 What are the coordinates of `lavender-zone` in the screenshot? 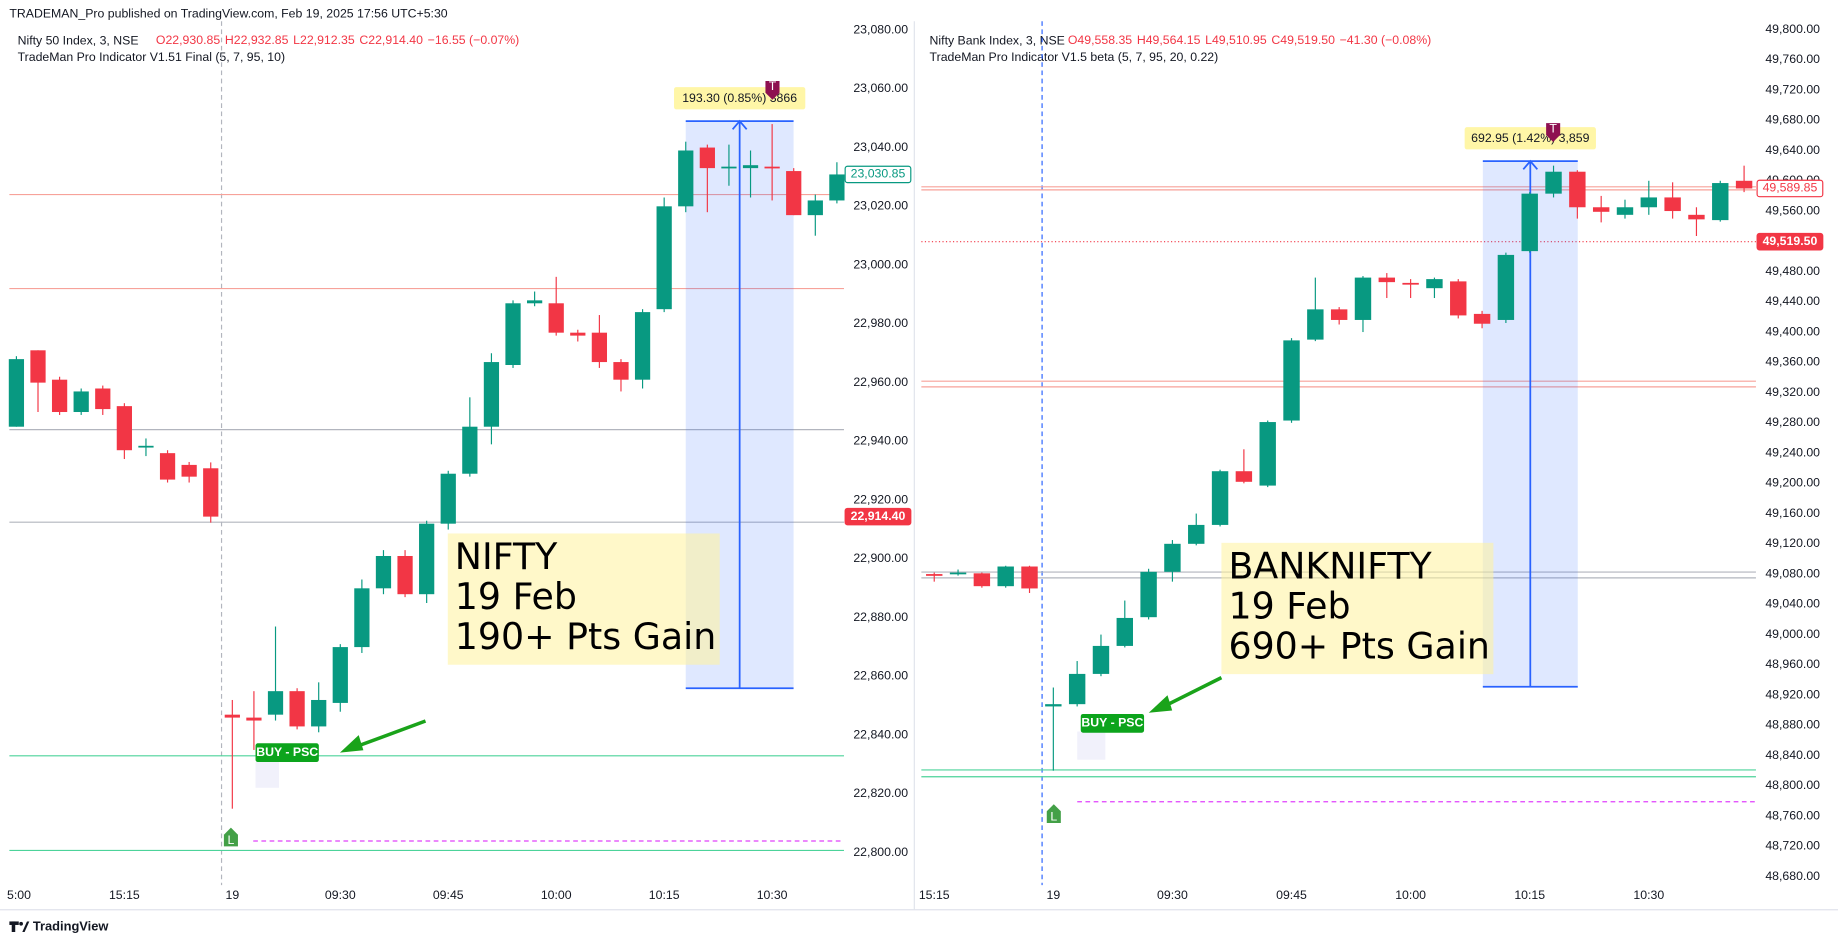 It's located at (267, 775).